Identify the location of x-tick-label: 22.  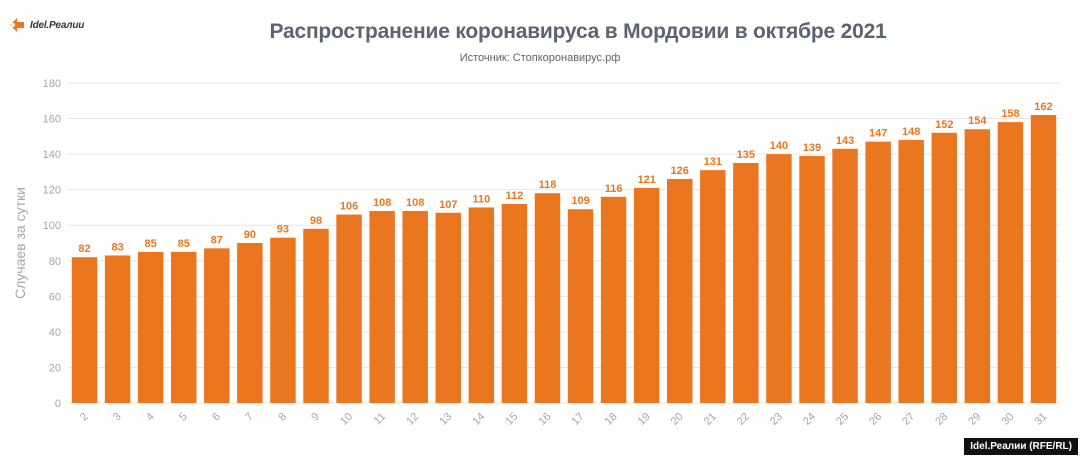
(743, 419).